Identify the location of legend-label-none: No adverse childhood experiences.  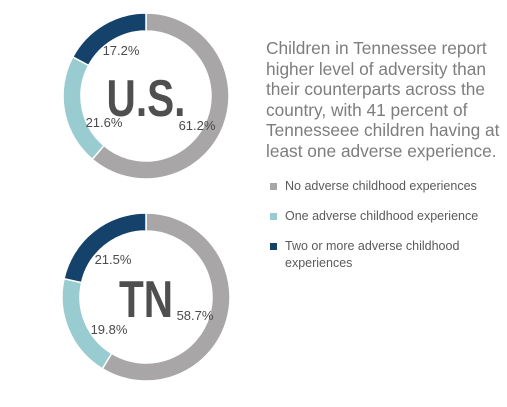
(381, 186).